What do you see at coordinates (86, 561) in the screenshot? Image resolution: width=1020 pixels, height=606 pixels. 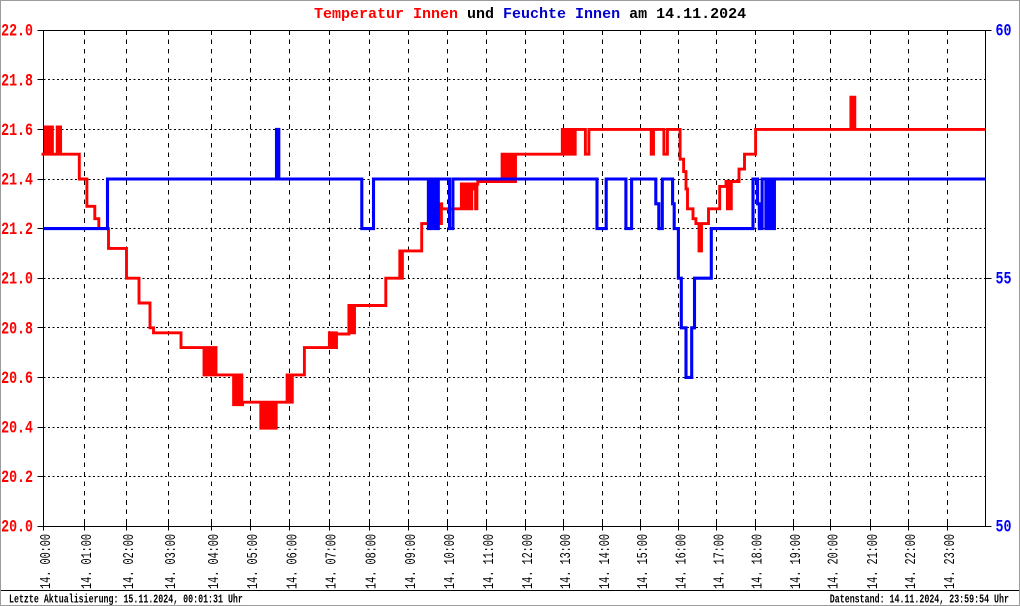 I see `svg-text: 14. 01:00` at bounding box center [86, 561].